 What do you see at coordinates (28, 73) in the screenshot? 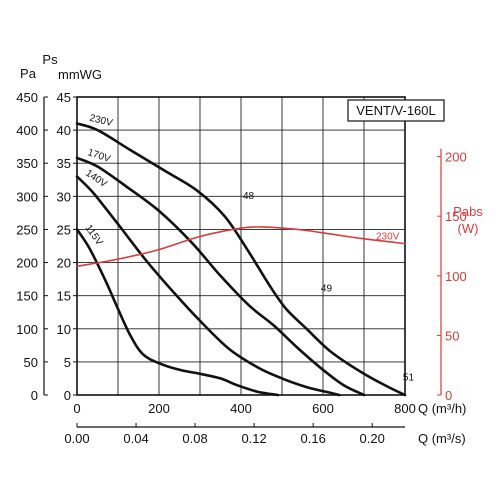
I see `pa-unit-label: Pa` at bounding box center [28, 73].